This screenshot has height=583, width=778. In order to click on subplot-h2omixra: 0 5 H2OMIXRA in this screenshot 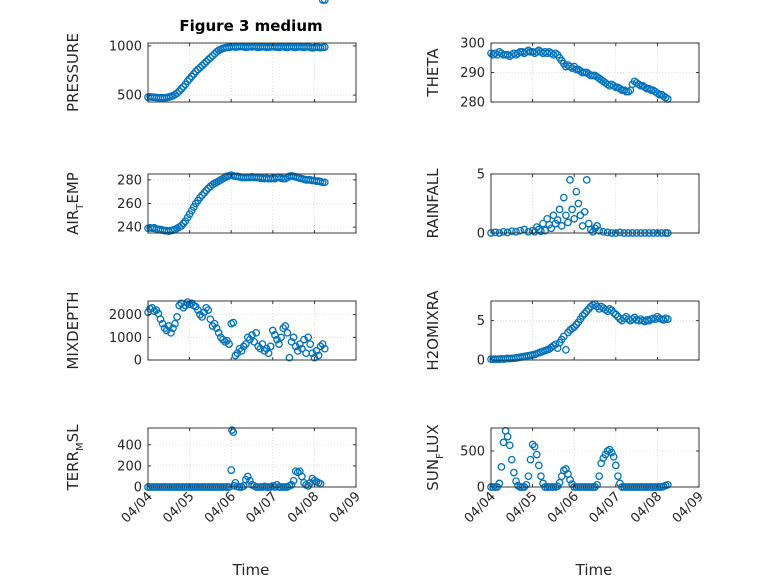, I will do `click(562, 330)`.